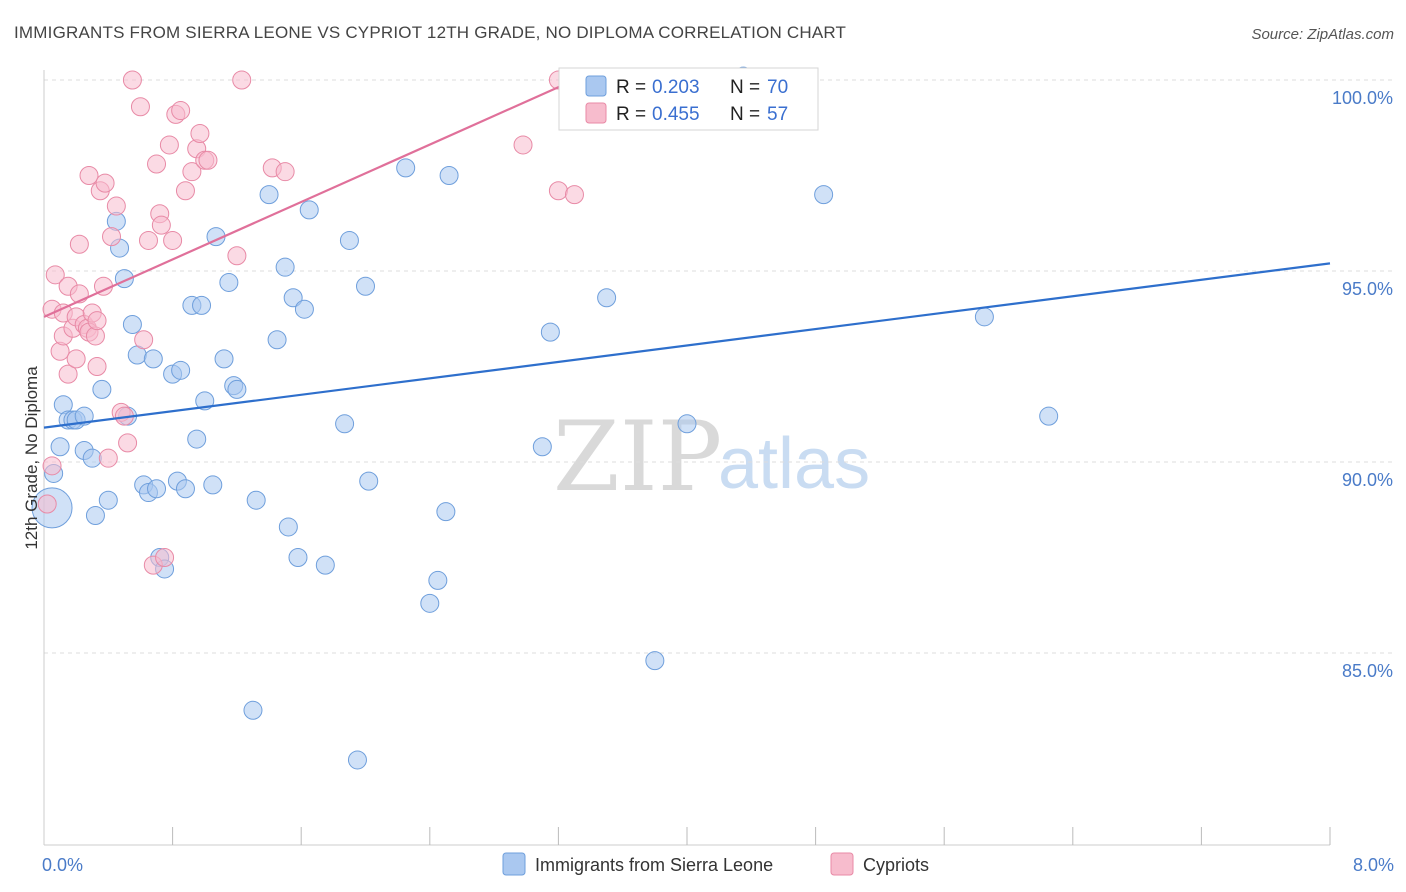  Describe the element at coordinates (777, 87) in the screenshot. I see `stats-n-value-blue: 70` at that location.